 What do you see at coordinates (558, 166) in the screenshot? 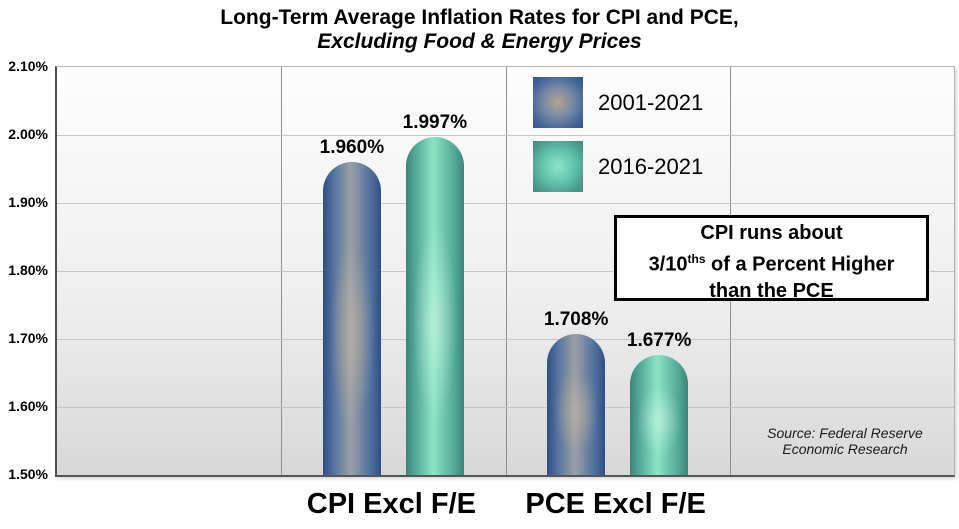
I see `legend-swatch-teal-icon` at bounding box center [558, 166].